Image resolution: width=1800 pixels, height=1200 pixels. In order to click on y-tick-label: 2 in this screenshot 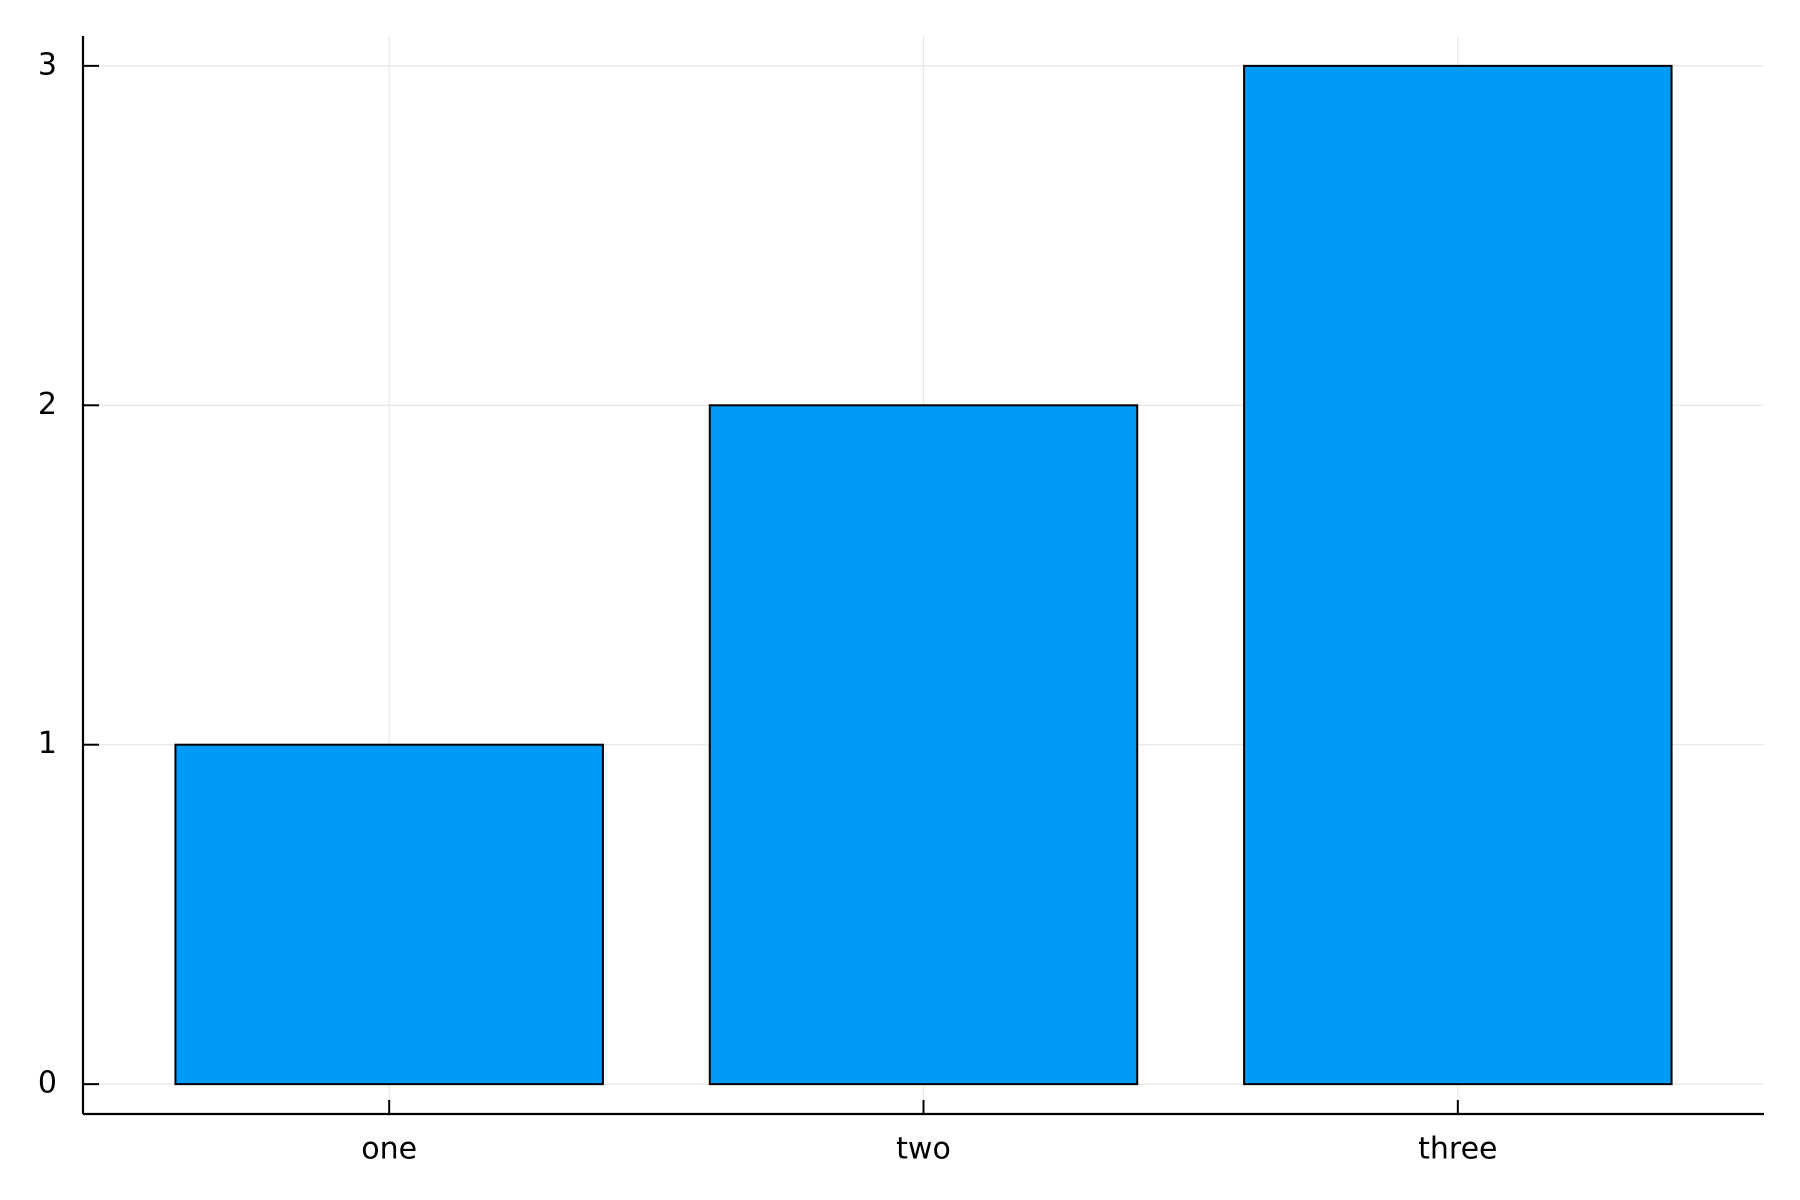, I will do `click(47, 404)`.